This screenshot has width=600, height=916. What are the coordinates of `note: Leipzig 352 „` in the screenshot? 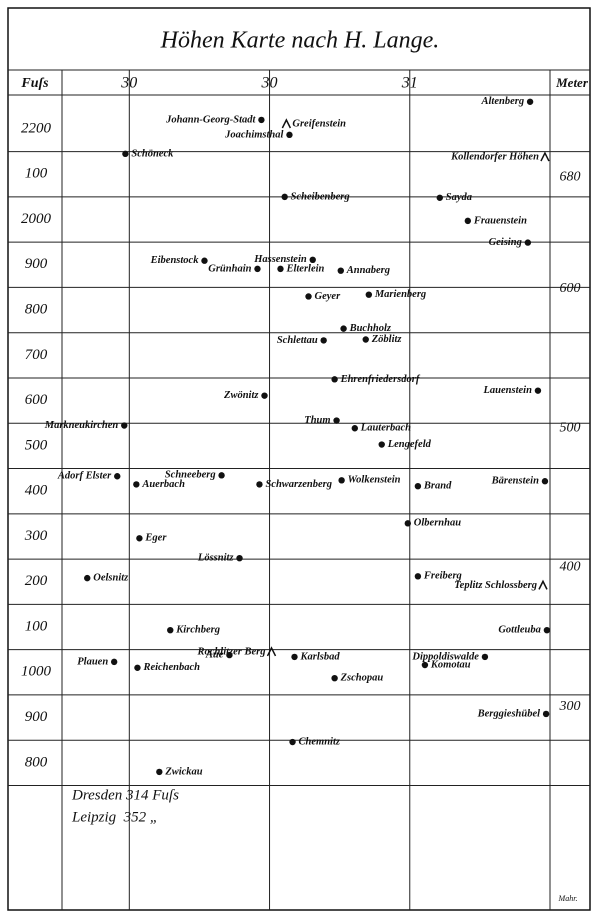 It's located at (114, 817).